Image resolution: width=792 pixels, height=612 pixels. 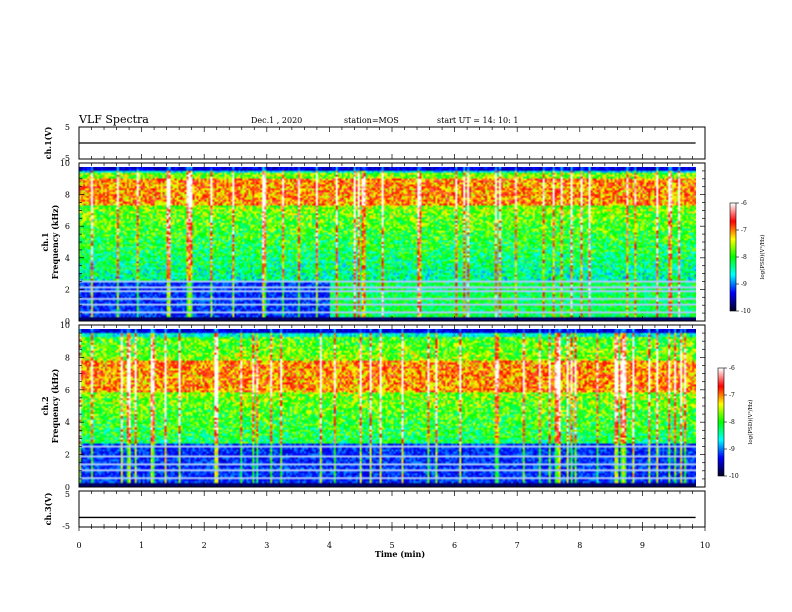 I want to click on ch3-ytick-top: 5, so click(x=67, y=494).